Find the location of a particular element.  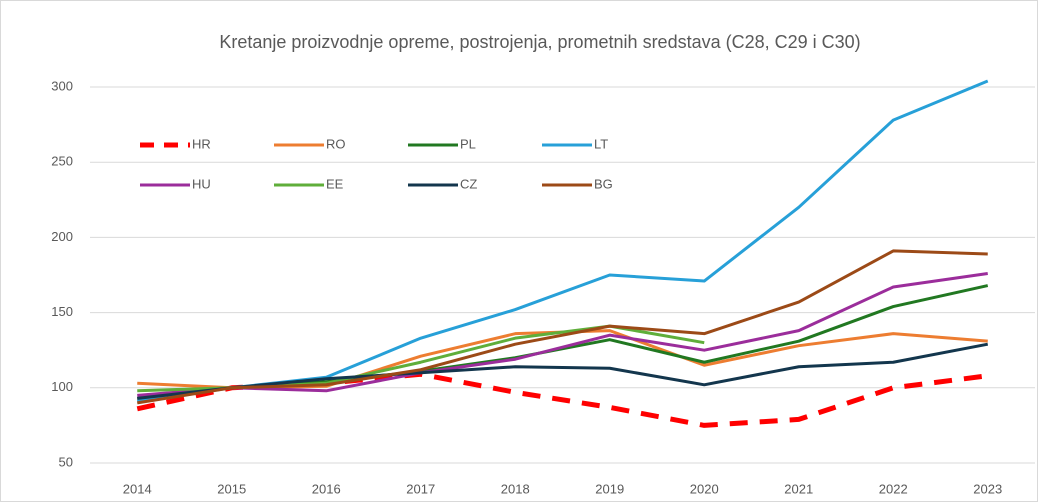

legend-label: BG is located at coordinates (603, 183).